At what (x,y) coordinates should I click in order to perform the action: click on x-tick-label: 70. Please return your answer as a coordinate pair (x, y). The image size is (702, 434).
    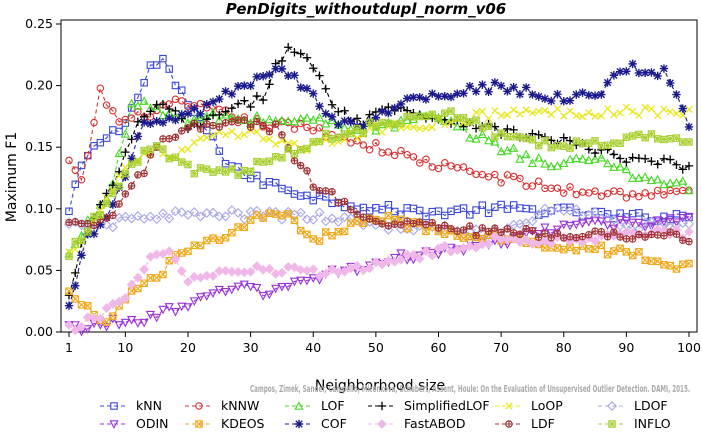
    Looking at the image, I should click on (501, 347).